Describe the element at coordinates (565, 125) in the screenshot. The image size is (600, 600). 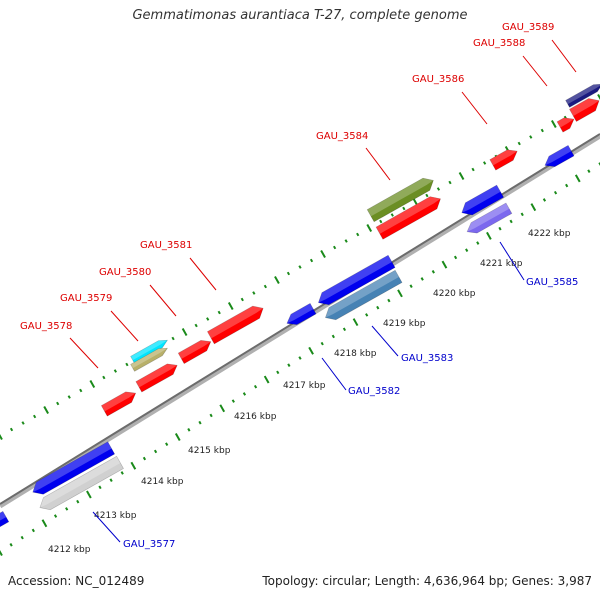
I see `gene-gau-3588a` at that location.